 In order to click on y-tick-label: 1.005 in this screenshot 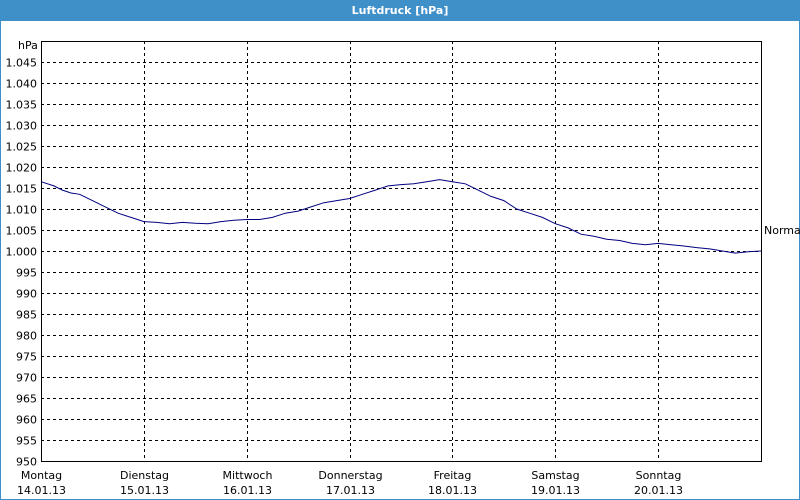, I will do `click(22, 231)`.